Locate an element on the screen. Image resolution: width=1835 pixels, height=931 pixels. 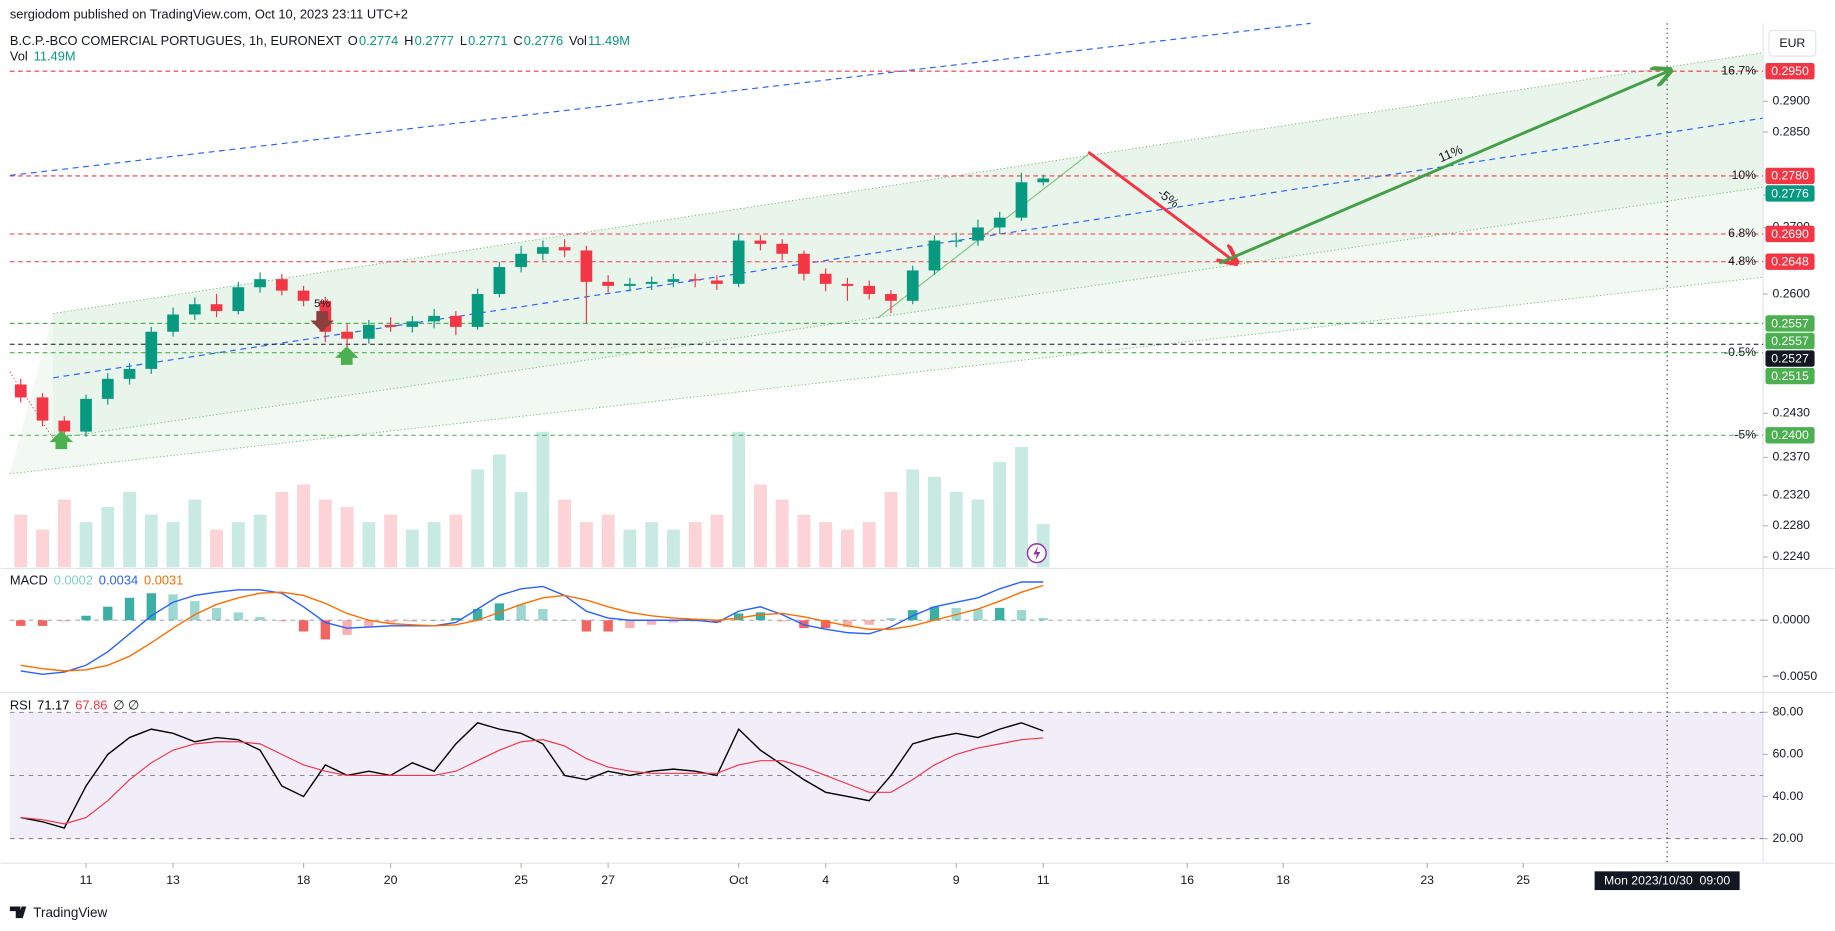
y-tick-label: 0.2280 is located at coordinates (1791, 525).